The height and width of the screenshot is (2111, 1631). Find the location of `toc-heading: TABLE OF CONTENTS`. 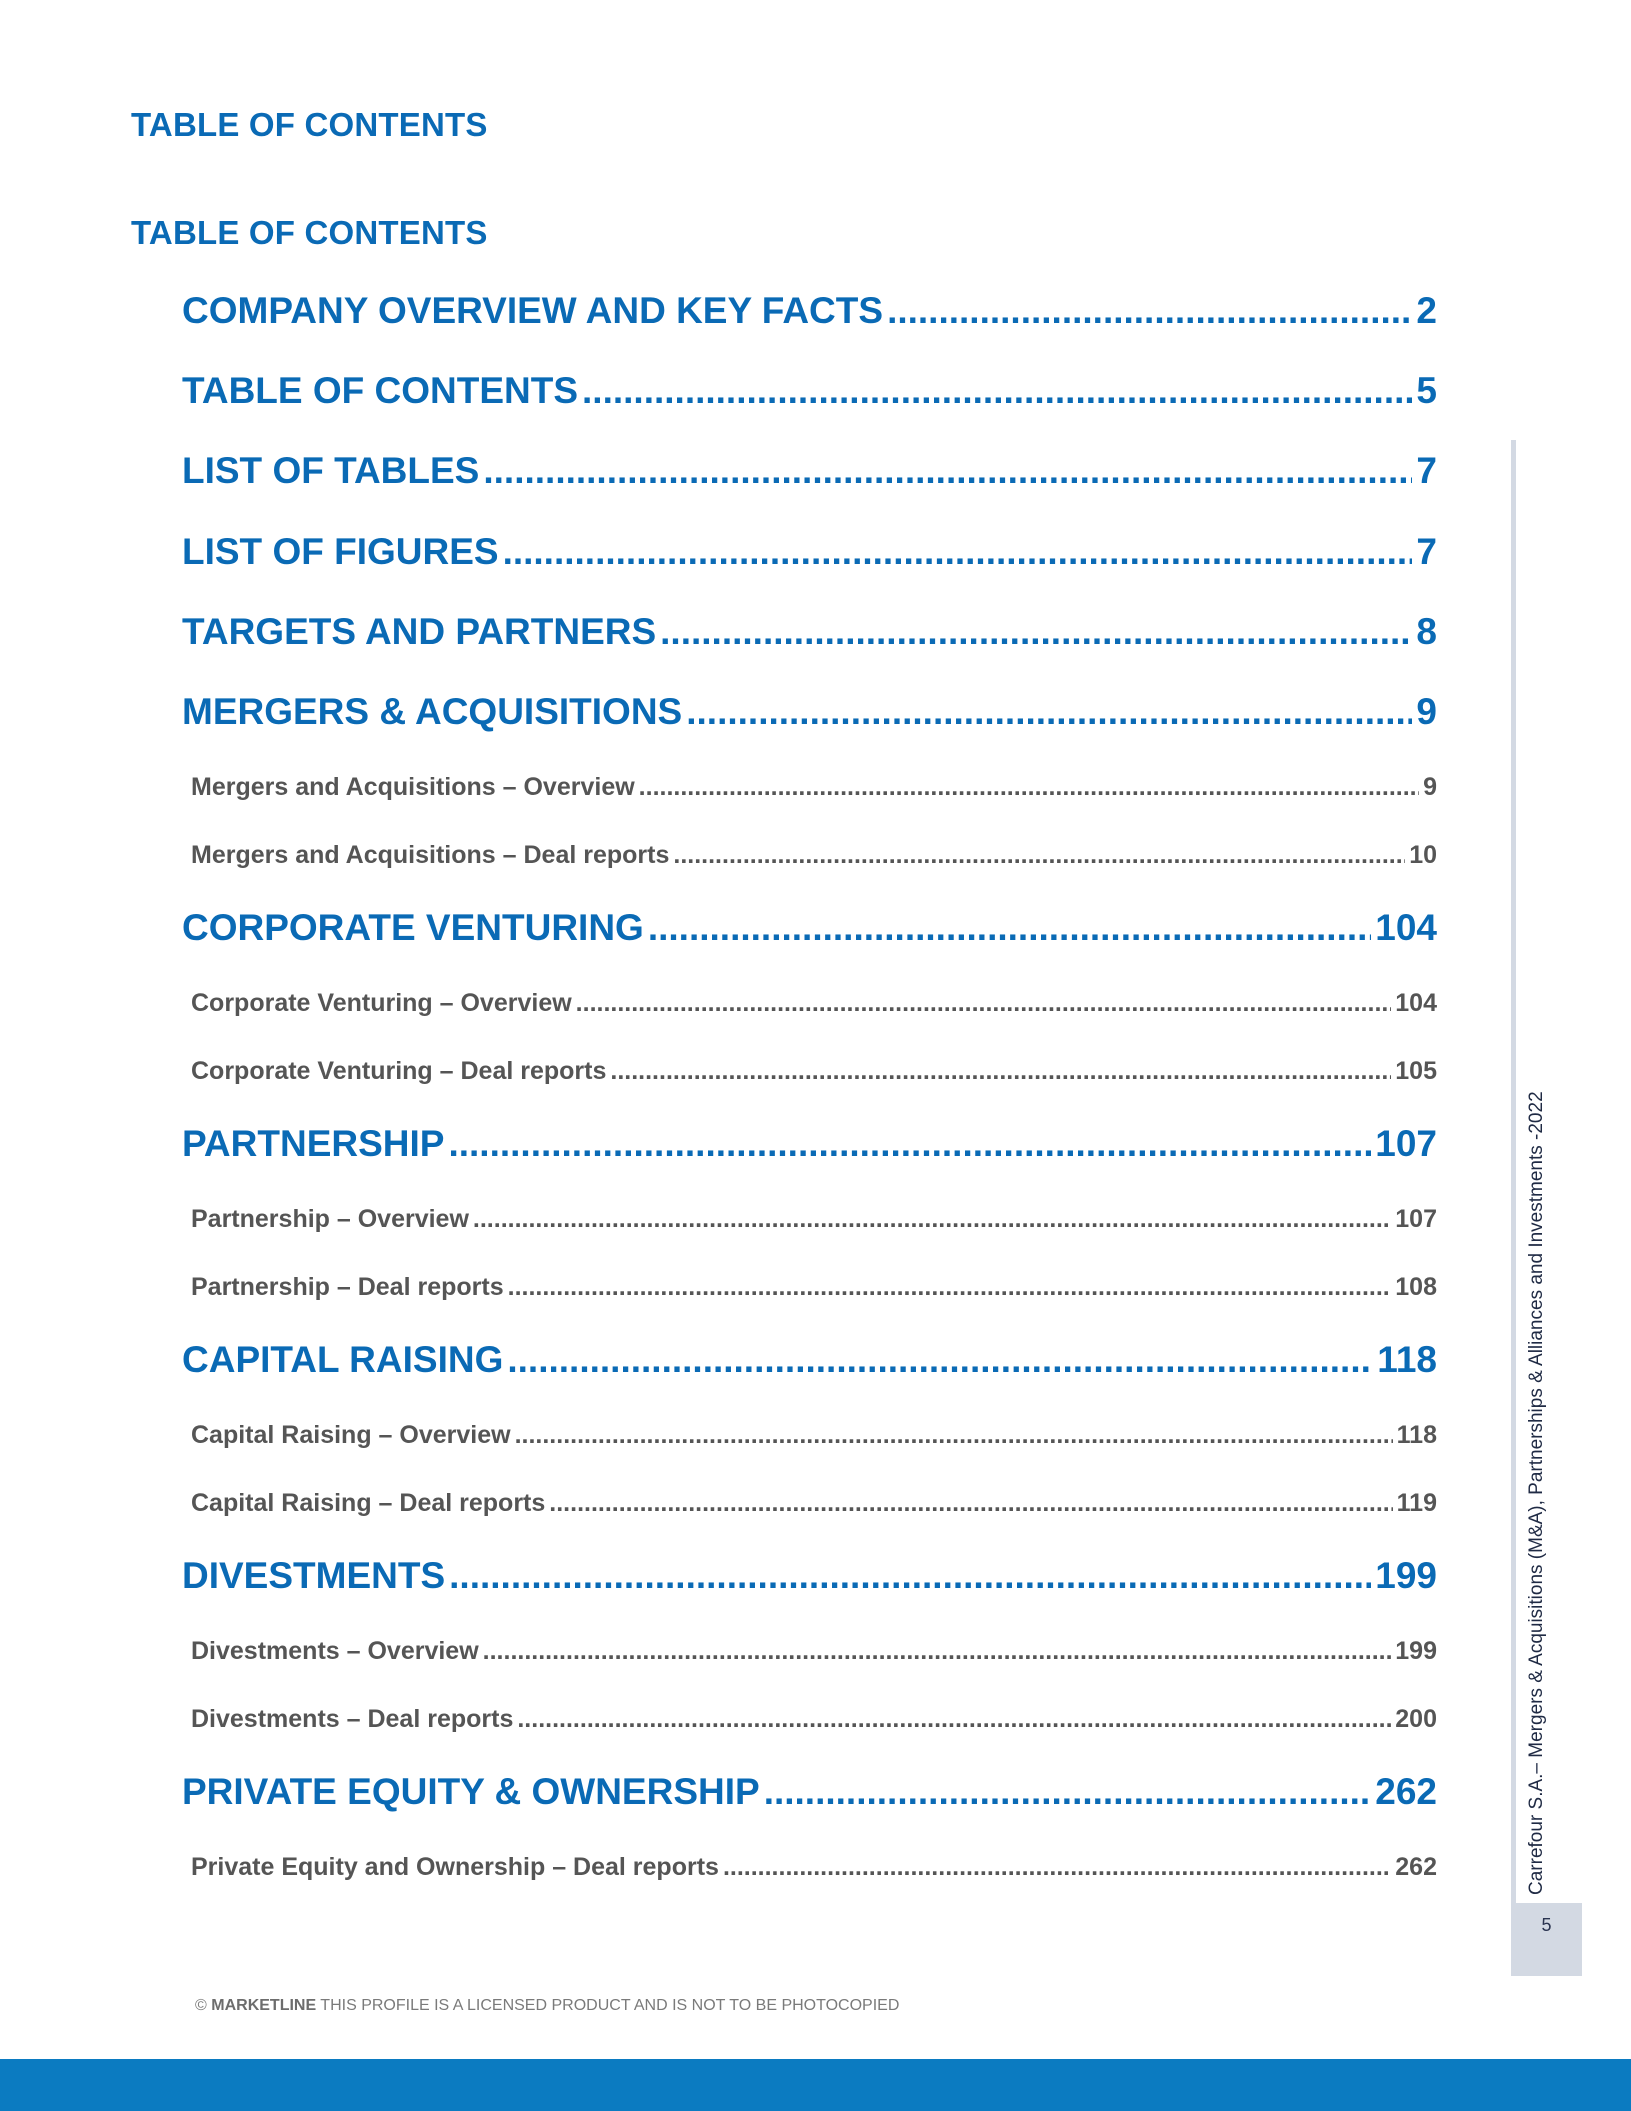

toc-heading: TABLE OF CONTENTS is located at coordinates (309, 232).